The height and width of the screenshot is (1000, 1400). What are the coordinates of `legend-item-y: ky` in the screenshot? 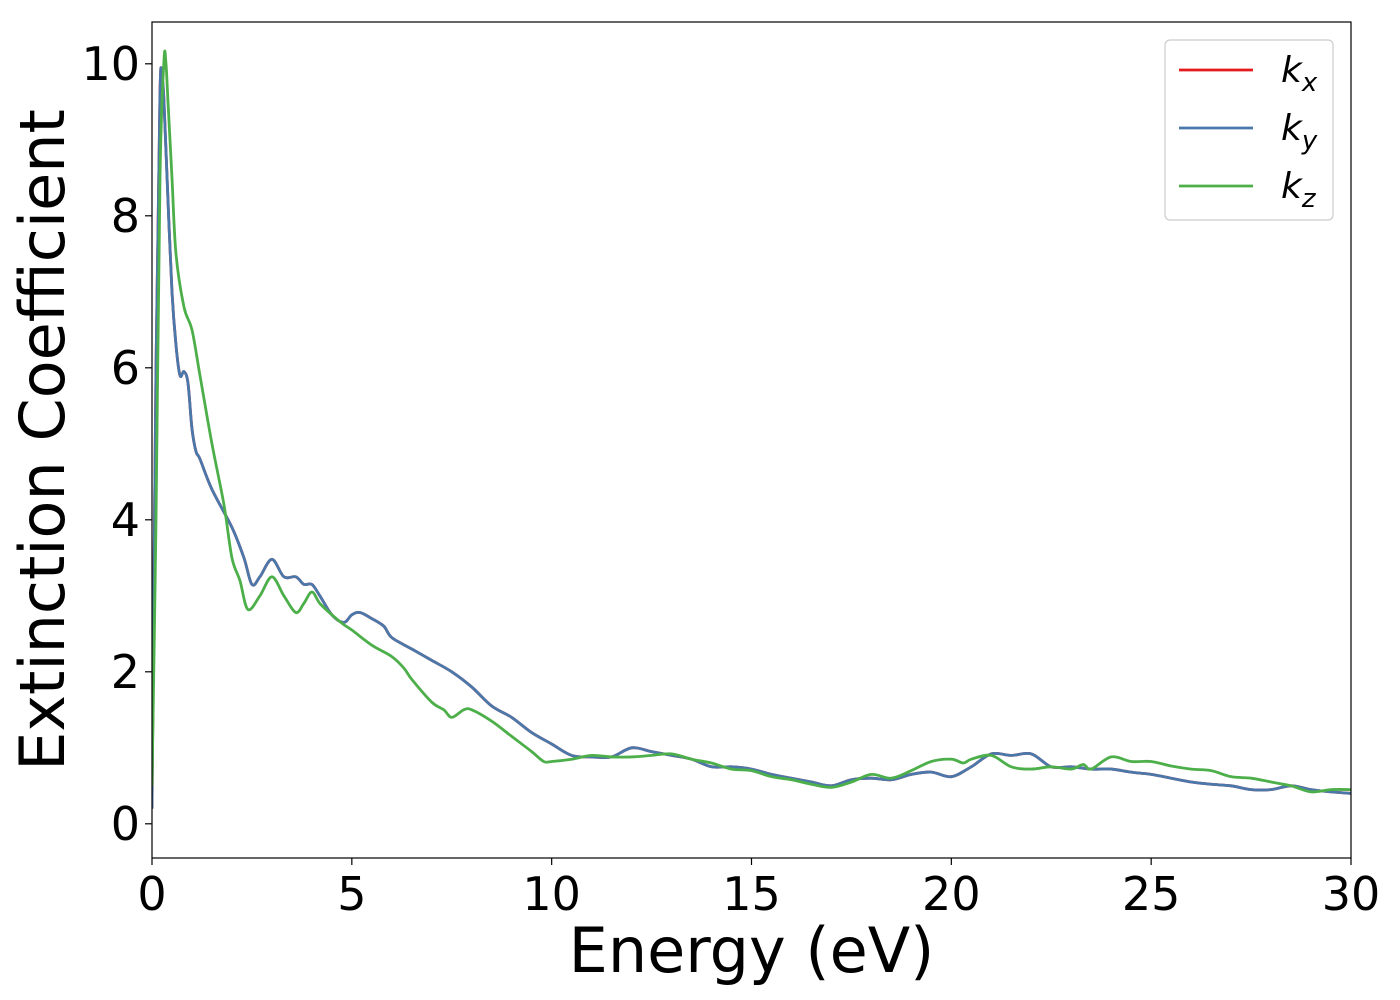 It's located at (1248, 132).